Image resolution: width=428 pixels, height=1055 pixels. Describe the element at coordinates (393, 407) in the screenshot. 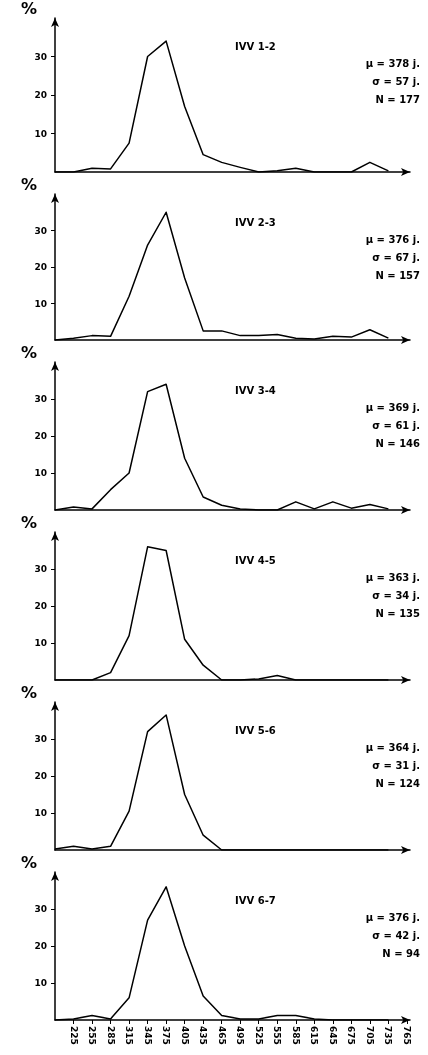

I see `annotation: μ = 369 j.` at that location.